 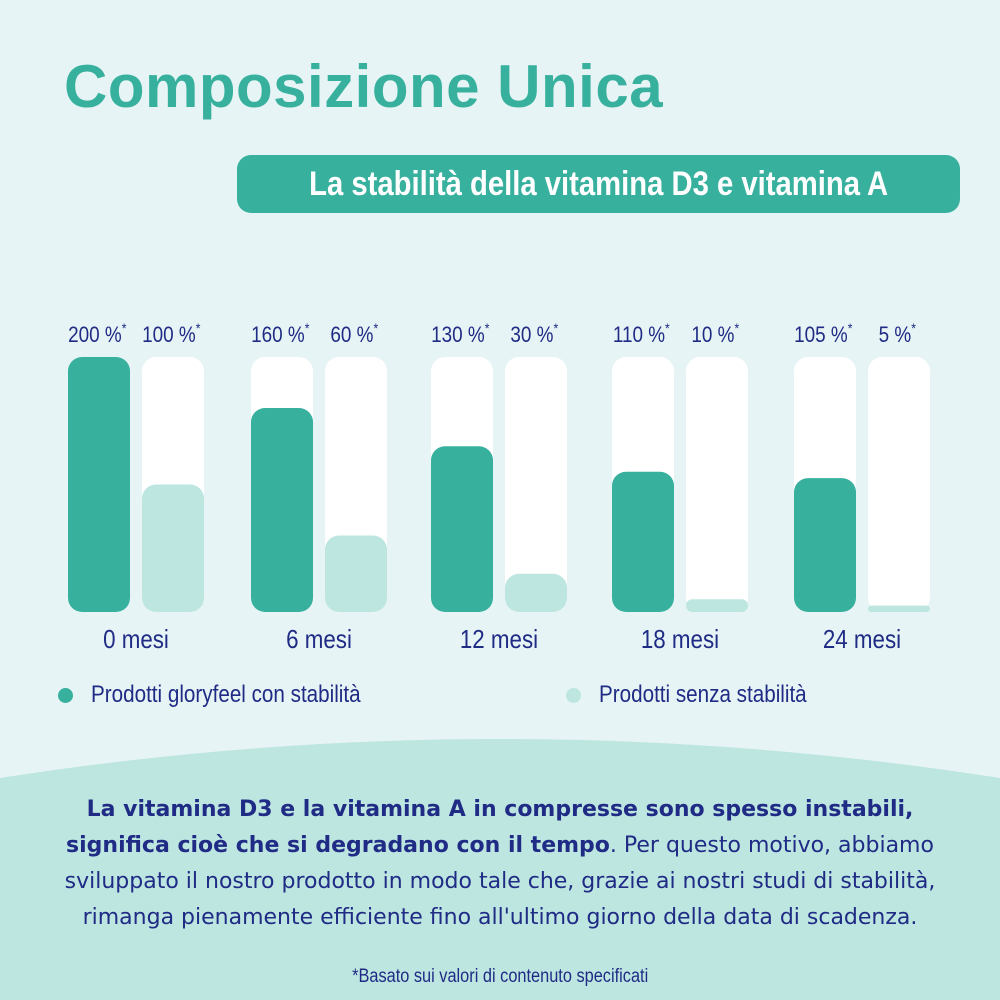 What do you see at coordinates (460, 333) in the screenshot?
I see `bar-value-label: 130 %*` at bounding box center [460, 333].